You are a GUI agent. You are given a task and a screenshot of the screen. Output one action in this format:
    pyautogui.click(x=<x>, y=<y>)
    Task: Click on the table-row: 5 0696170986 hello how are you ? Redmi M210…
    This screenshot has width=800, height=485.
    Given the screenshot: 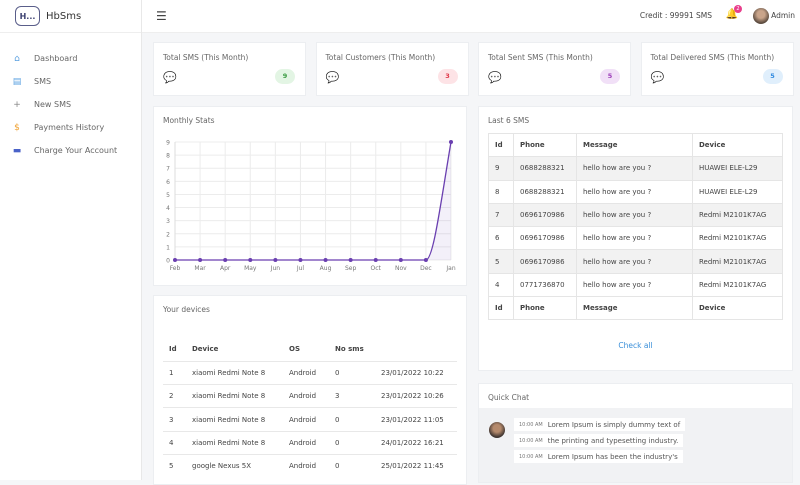 What is the action you would take?
    pyautogui.click(x=635, y=261)
    